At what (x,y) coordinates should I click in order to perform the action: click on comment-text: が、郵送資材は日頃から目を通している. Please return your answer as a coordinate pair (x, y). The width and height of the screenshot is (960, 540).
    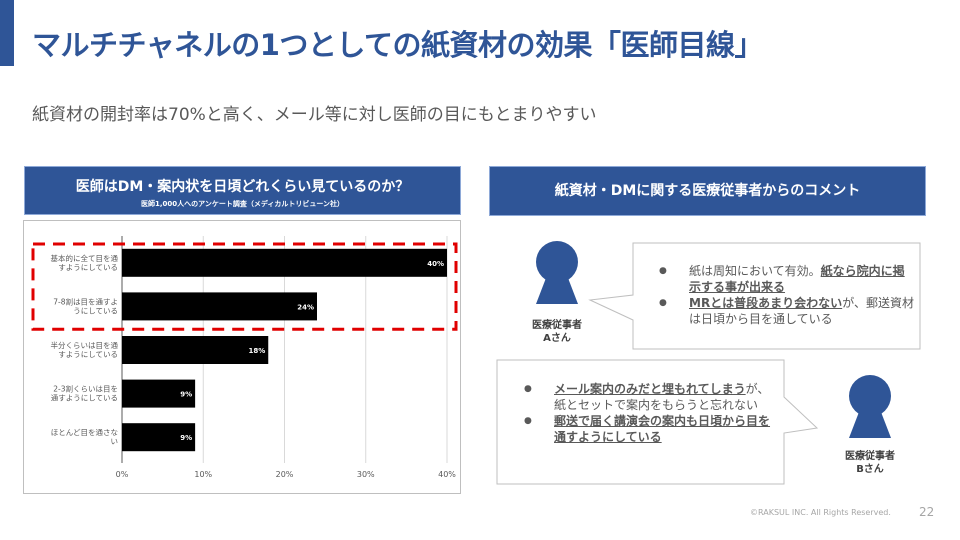
    Looking at the image, I should click on (801, 311).